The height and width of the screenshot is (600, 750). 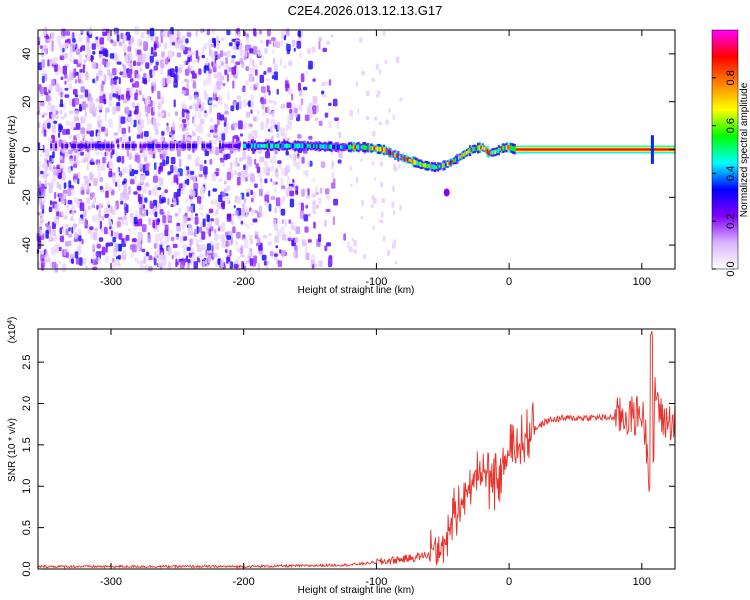 What do you see at coordinates (12, 450) in the screenshot?
I see `snr-y-axis-title: SNR (10 * v/v)` at bounding box center [12, 450].